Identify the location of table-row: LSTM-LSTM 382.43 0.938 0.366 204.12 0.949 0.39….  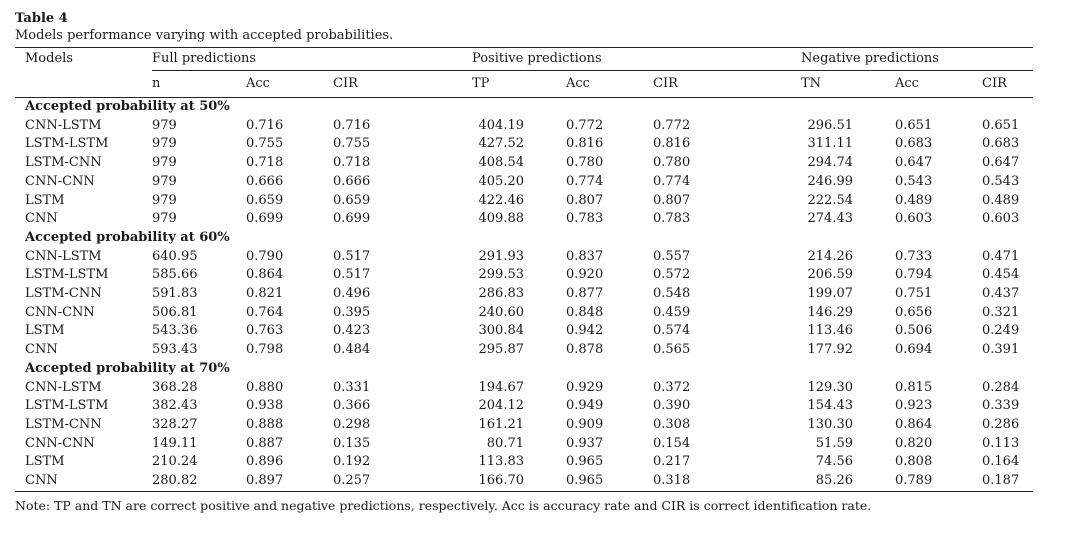
(524, 406).